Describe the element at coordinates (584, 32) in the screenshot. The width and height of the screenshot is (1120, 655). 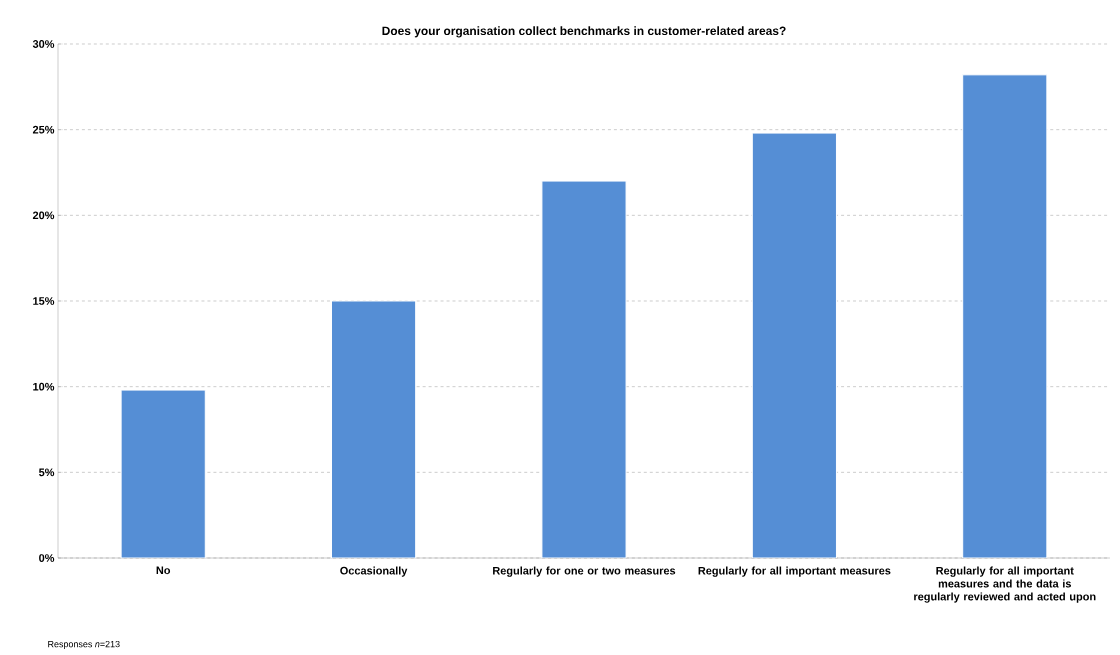
I see `chart-title: Does your organisation collect benchmarks in customer-related areas?` at that location.